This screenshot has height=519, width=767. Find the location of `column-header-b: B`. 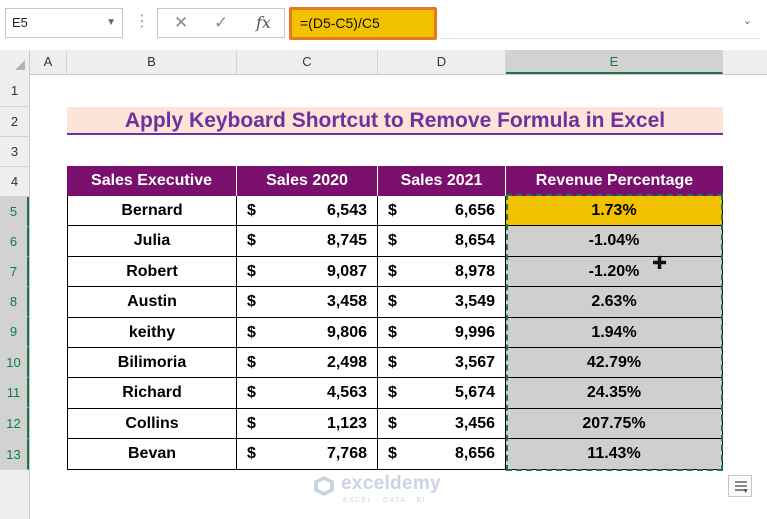

column-header-b: B is located at coordinates (152, 62).